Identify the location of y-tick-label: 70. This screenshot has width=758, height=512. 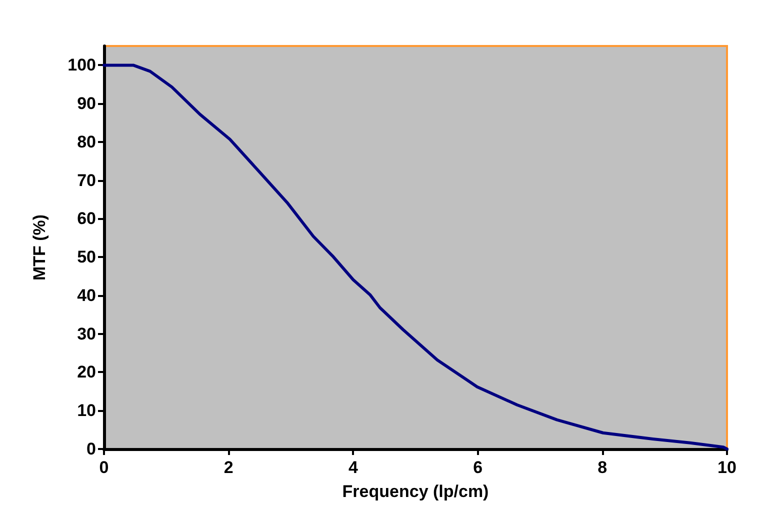
(86, 180).